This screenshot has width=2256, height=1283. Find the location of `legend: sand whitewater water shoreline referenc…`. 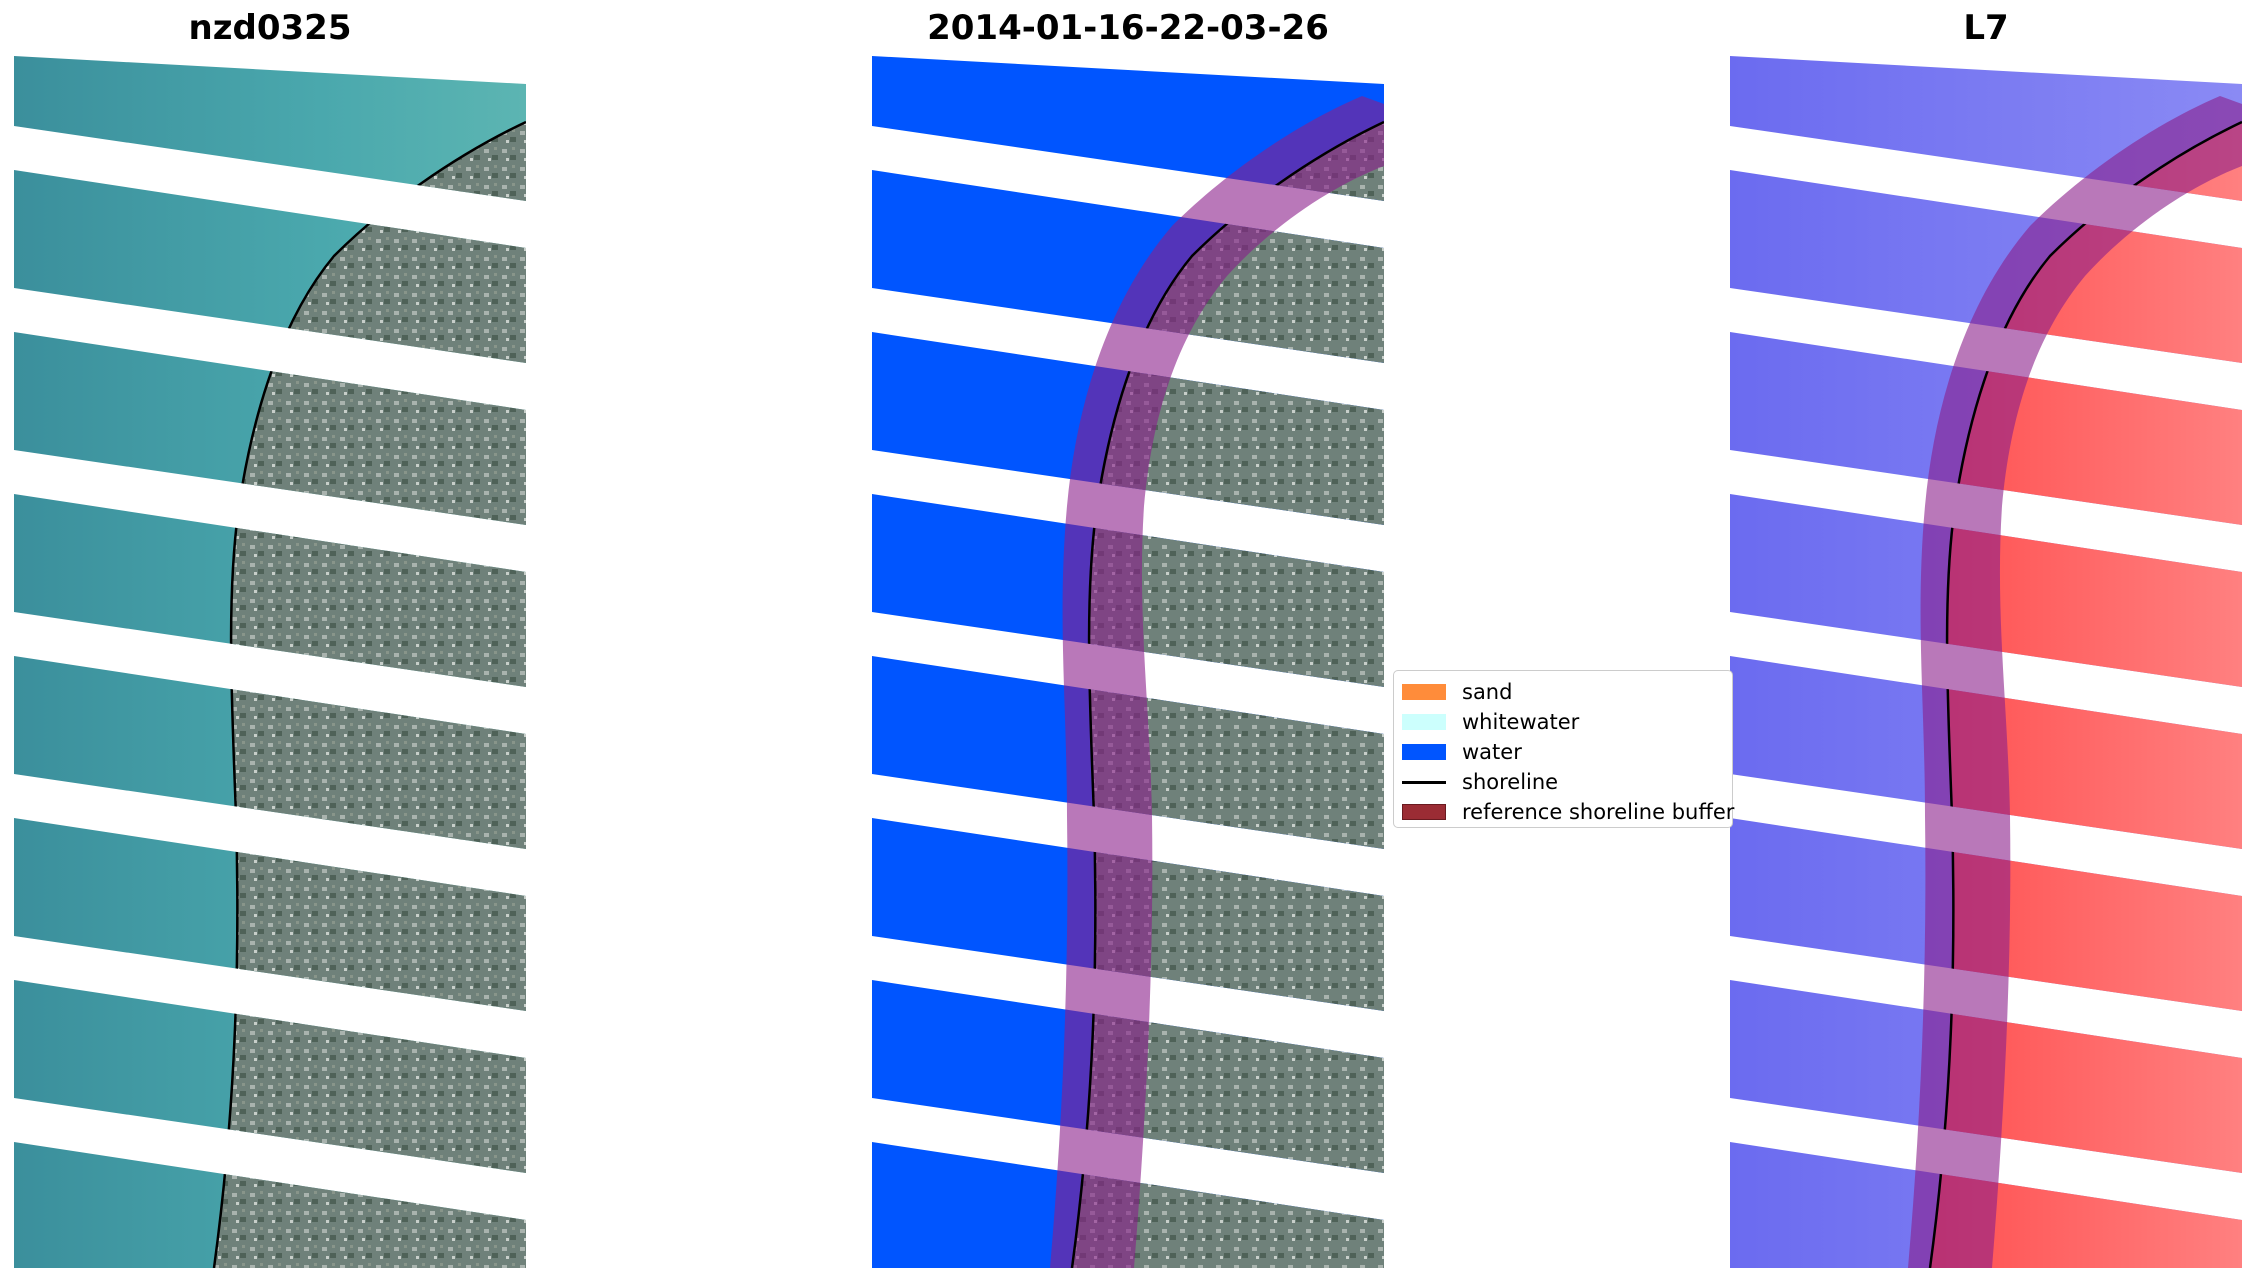

legend: sand whitewater water shoreline referenc… is located at coordinates (1563, 749).